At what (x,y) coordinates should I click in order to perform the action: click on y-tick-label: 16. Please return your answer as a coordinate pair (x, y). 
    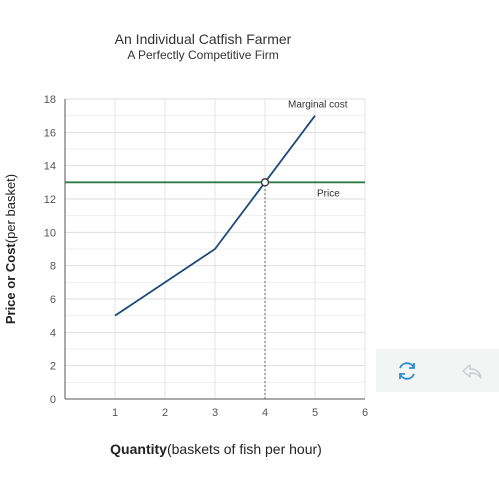
    Looking at the image, I should click on (50, 133).